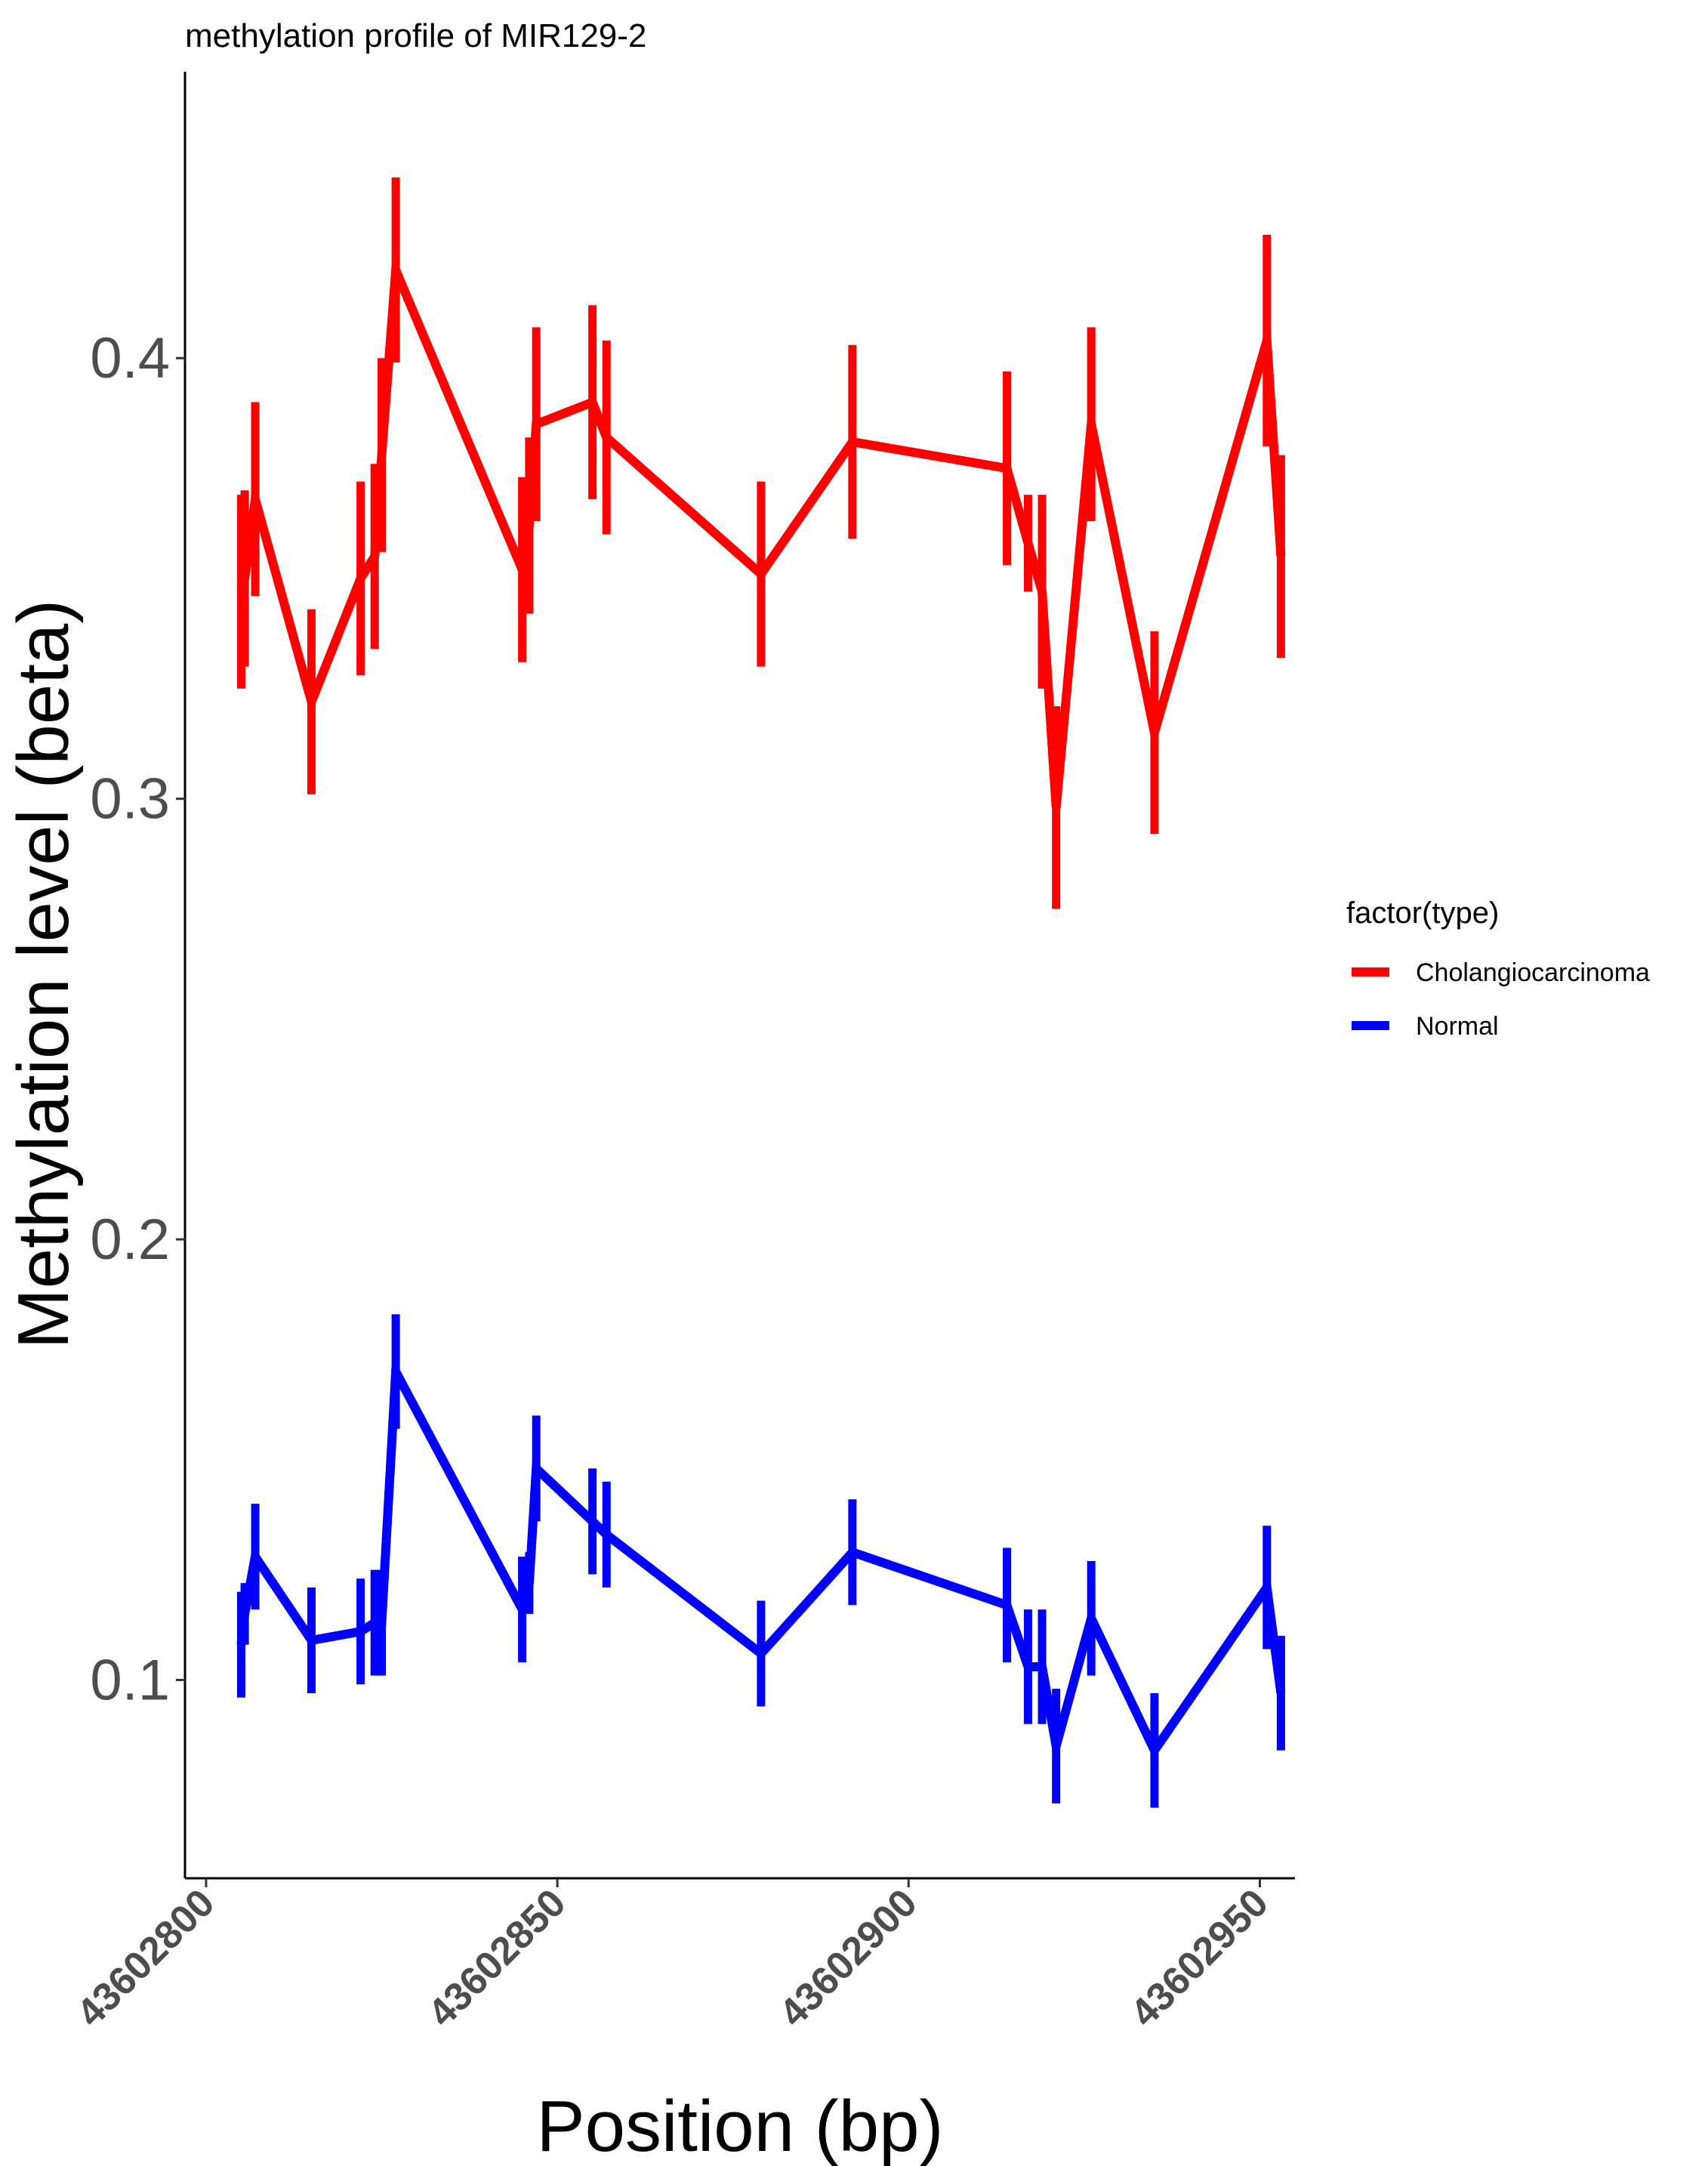  Describe the element at coordinates (137, 1019) in the screenshot. I see `y-axis-ticks: 0.1 0.2 0.3 0.4` at that location.